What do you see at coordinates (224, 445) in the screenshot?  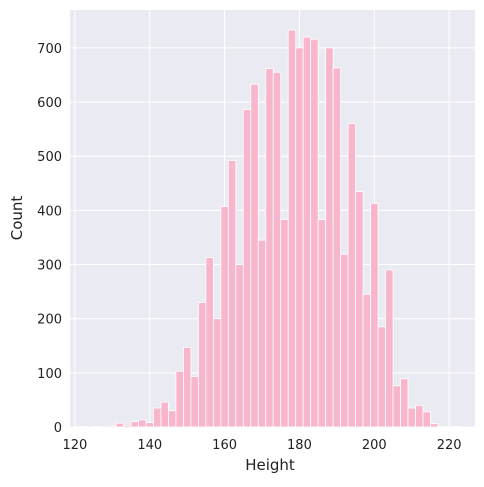 I see `x-tick-label: 160` at bounding box center [224, 445].